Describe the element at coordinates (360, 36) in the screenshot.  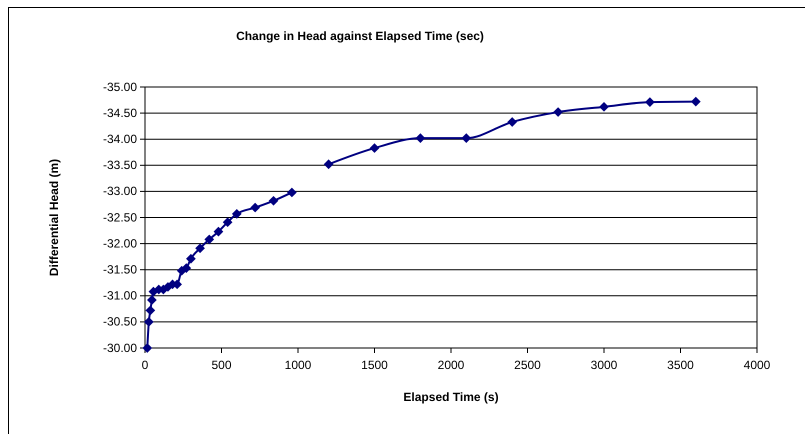
I see `chart-title: Change in Head against Elapsed Time (sec)` at that location.